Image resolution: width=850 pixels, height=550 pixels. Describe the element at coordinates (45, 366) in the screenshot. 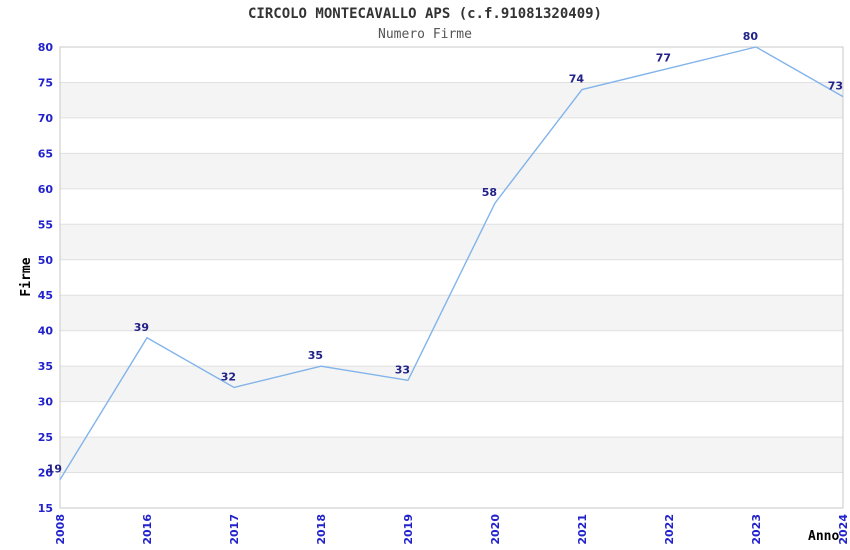

I see `y-tick-label: 35` at that location.